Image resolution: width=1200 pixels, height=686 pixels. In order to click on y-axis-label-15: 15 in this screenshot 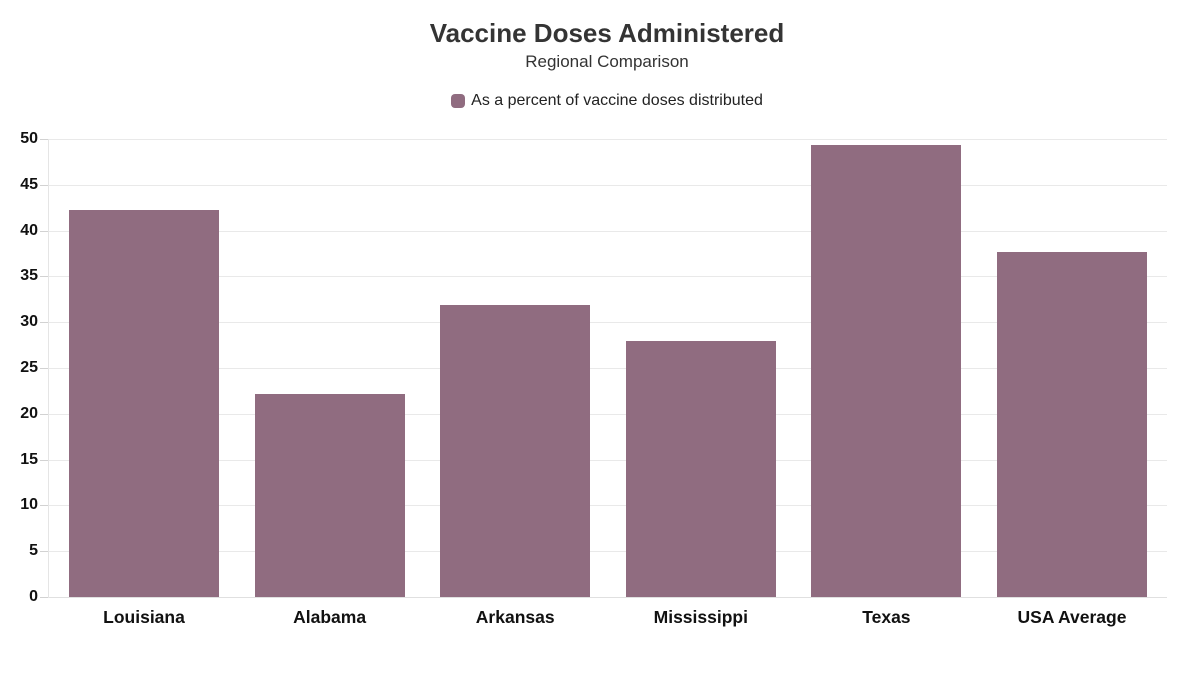, I will do `click(29, 459)`.